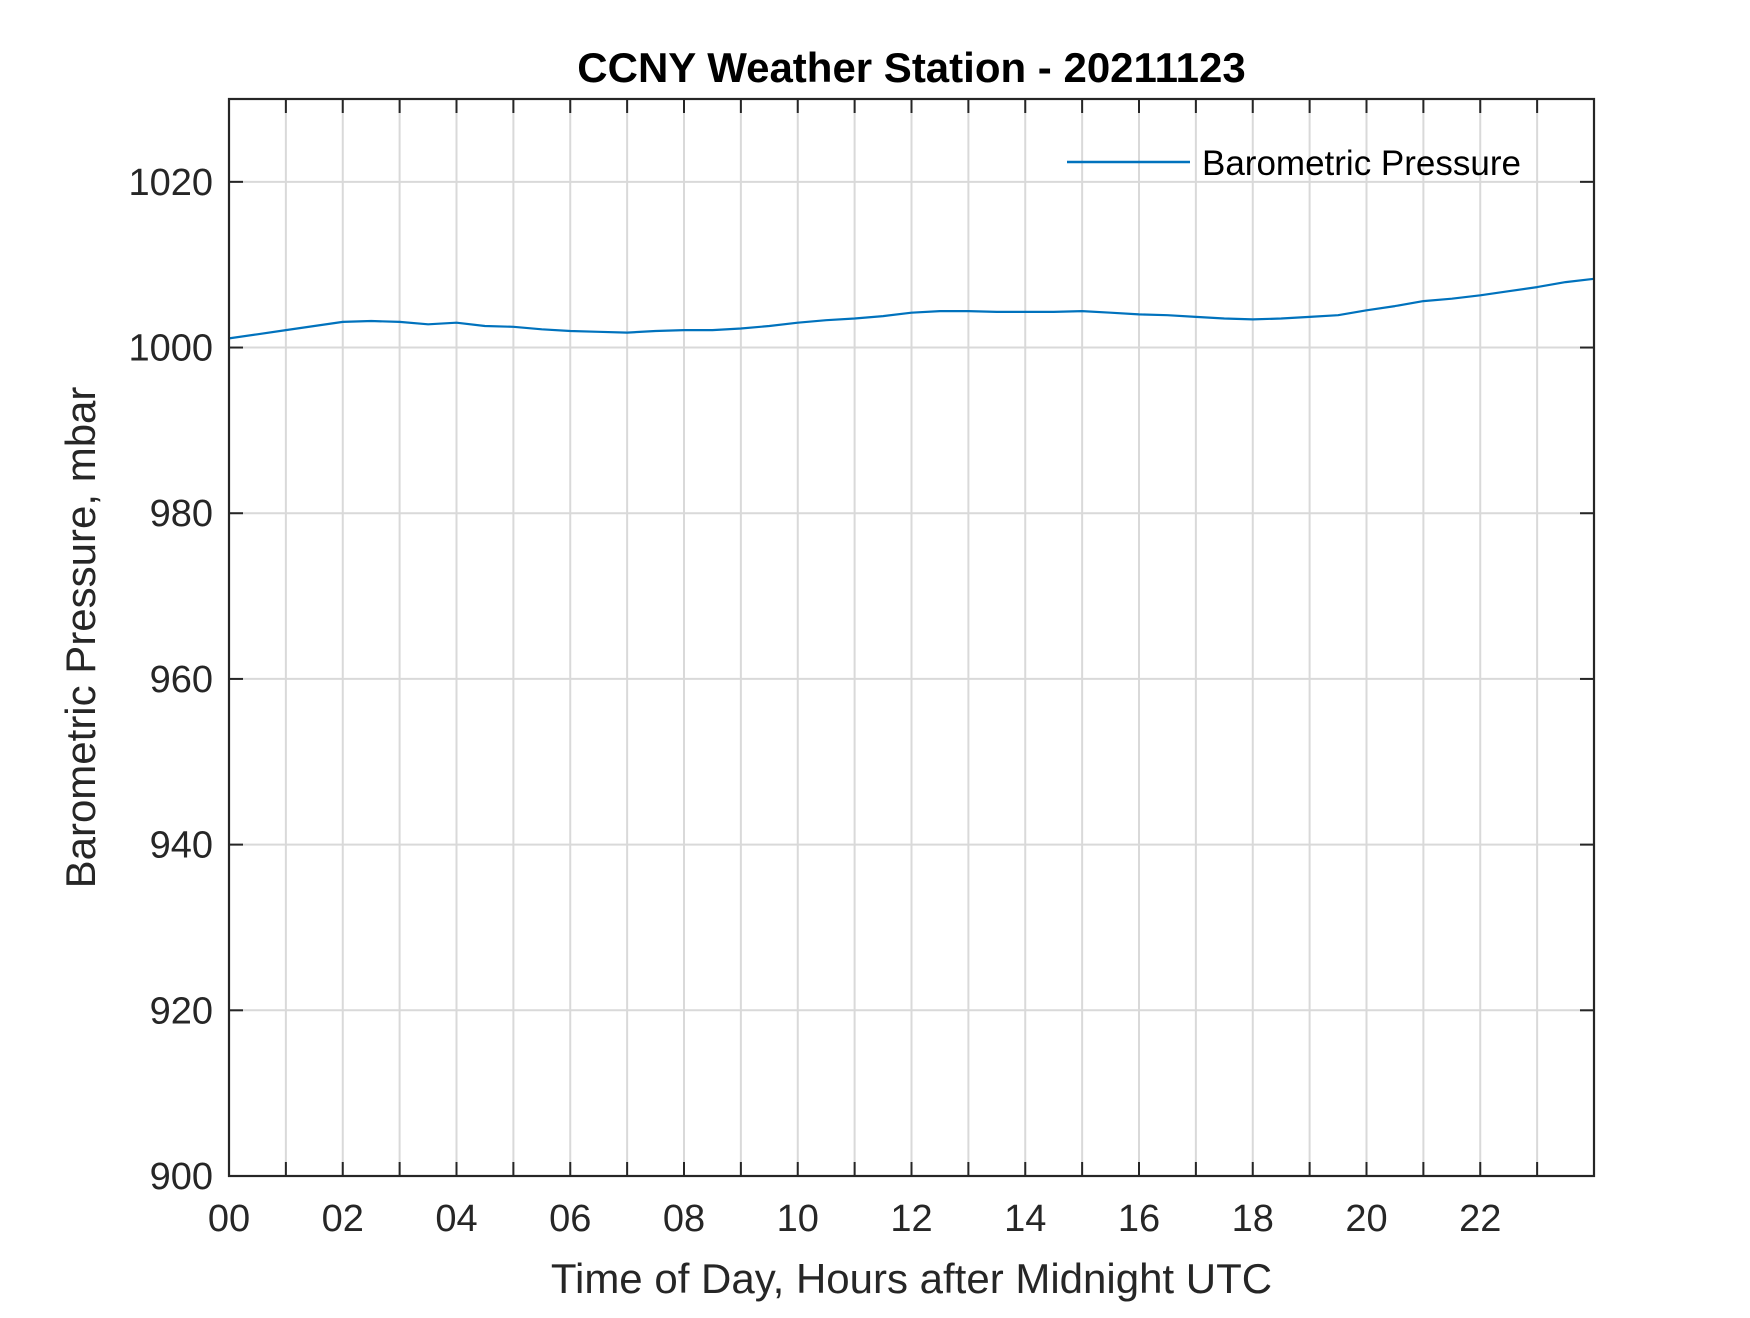  I want to click on x-tick-label: 04, so click(456, 1219).